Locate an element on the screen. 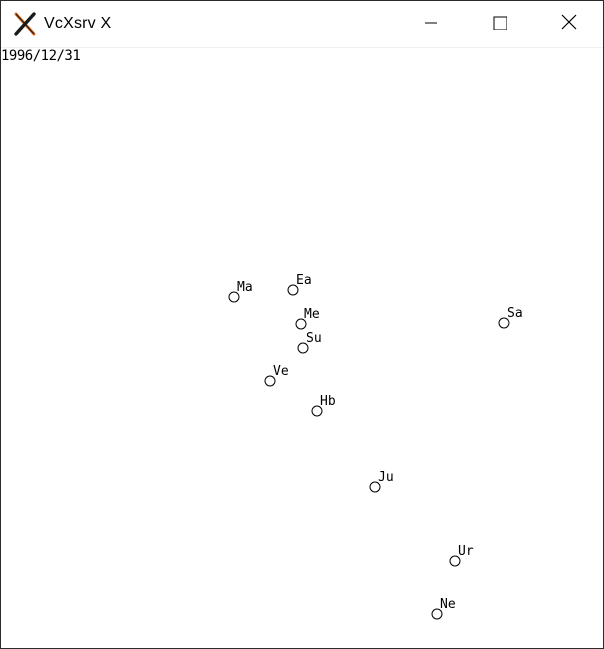 This screenshot has height=649, width=604. body-label: Ne is located at coordinates (448, 604).